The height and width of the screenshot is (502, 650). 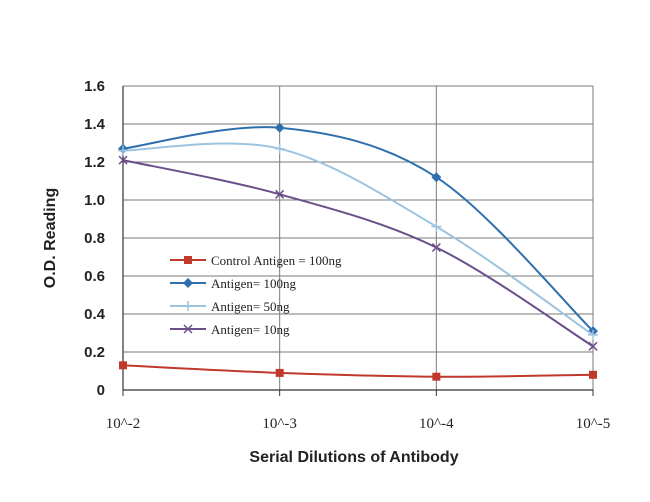 I want to click on legend-entry: Control Antigen = 100ng, so click(x=256, y=260).